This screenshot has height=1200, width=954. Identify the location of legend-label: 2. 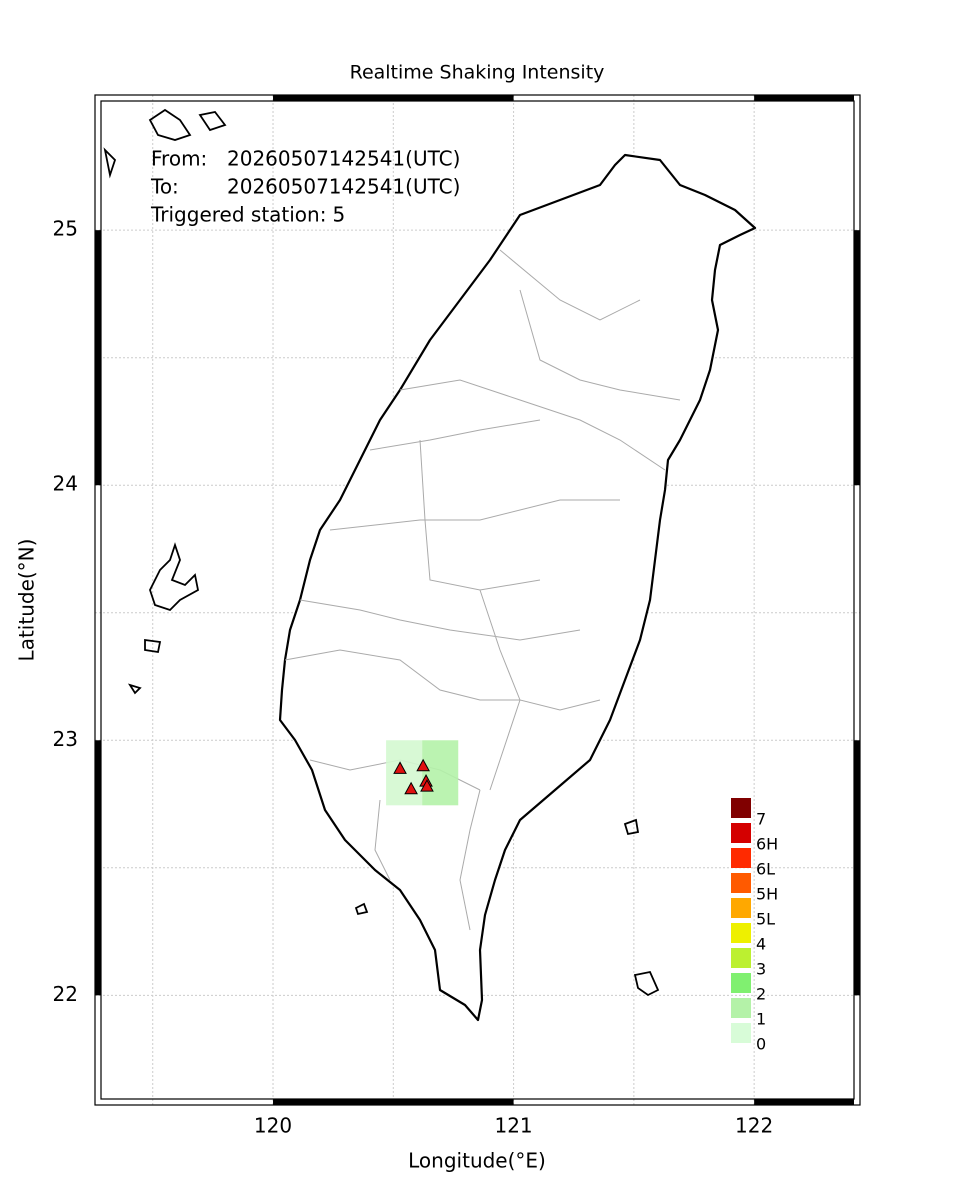
(761, 994).